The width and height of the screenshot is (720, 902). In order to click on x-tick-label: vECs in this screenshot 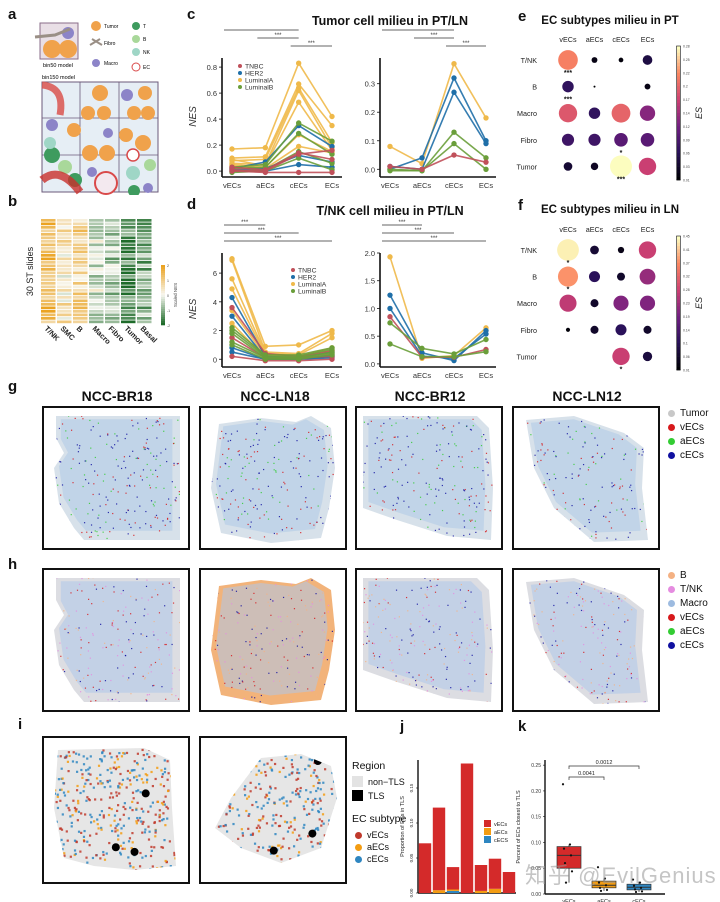, I will do `click(232, 375)`.